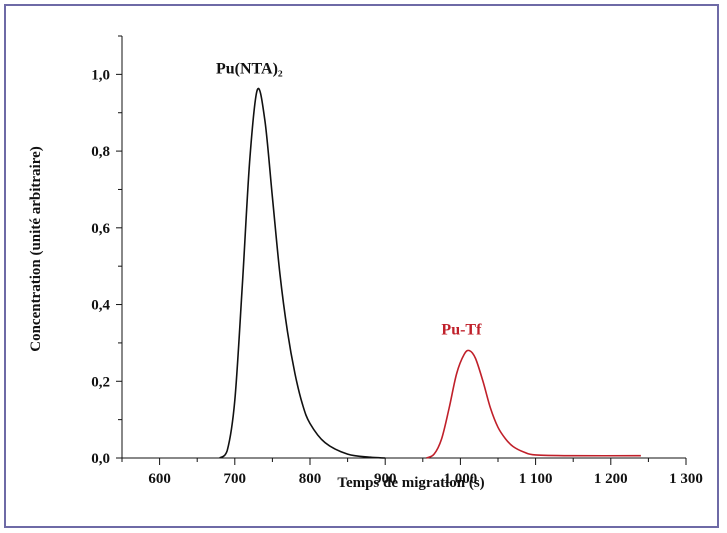  What do you see at coordinates (611, 479) in the screenshot?
I see `x-tick-label: 1 200` at bounding box center [611, 479].